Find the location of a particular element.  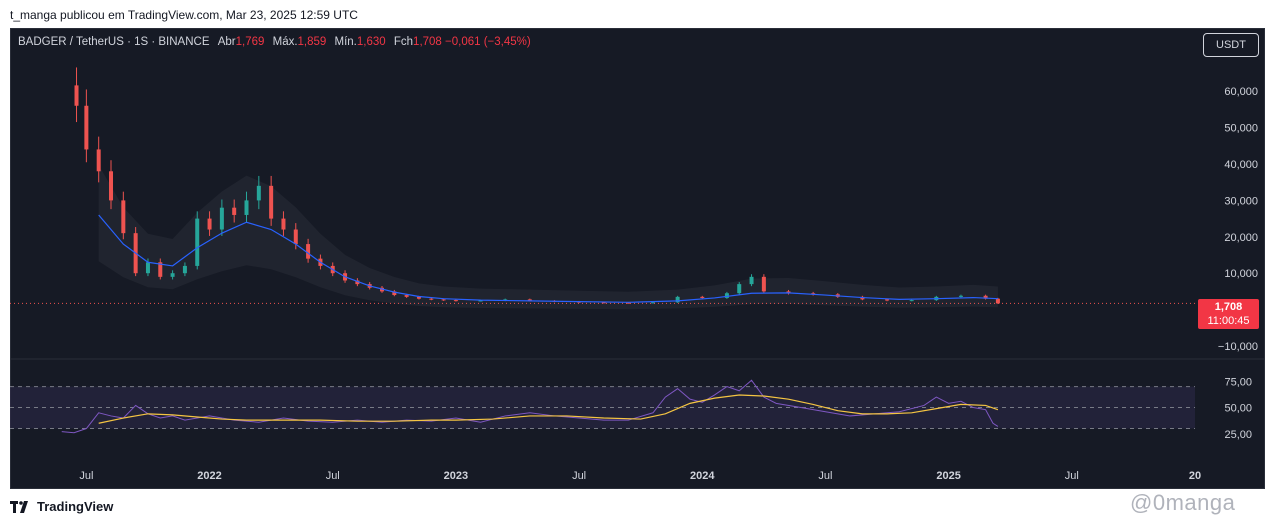

last-price-tag: 1,708 11:00:45 is located at coordinates (1228, 314).